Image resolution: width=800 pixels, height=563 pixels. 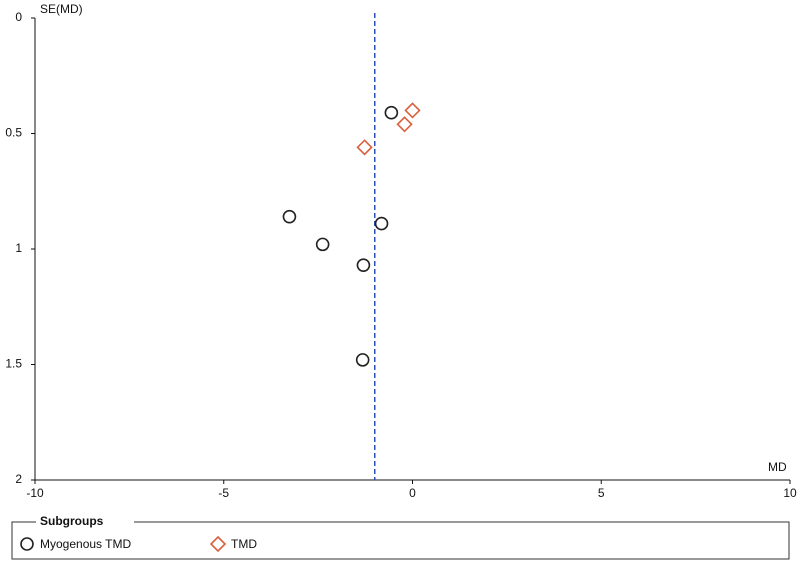 I want to click on legend-label: Myogenous TMD, so click(x=85, y=544).